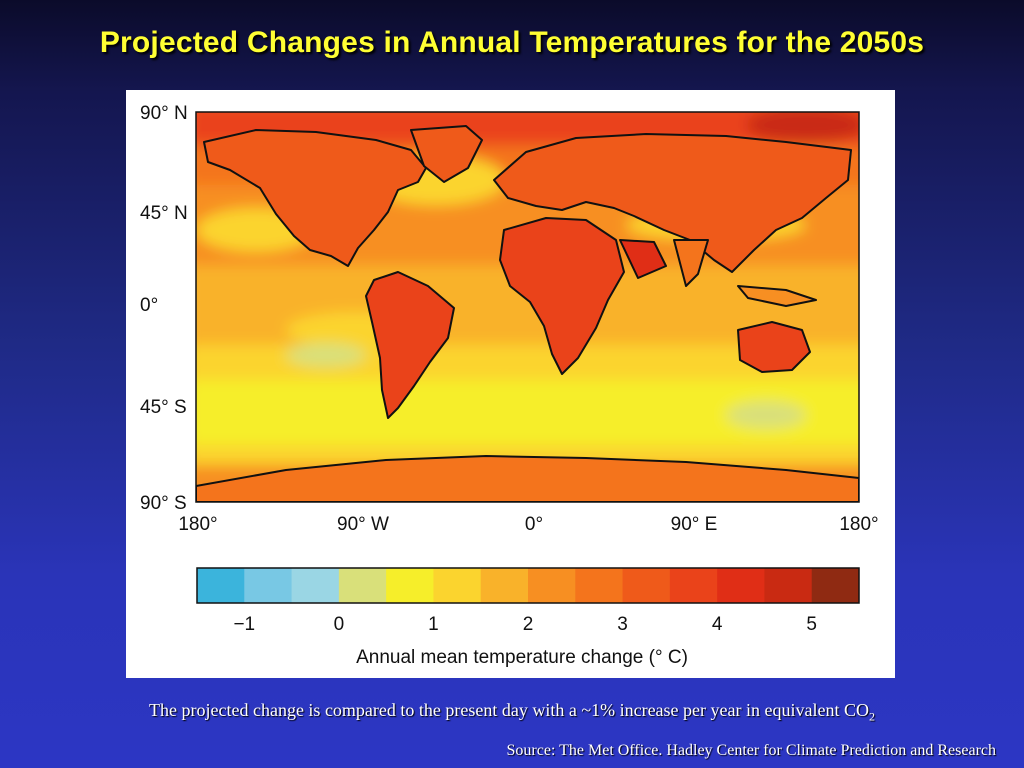 The width and height of the screenshot is (1024, 768). I want to click on latitude-label: 90° N, so click(164, 113).